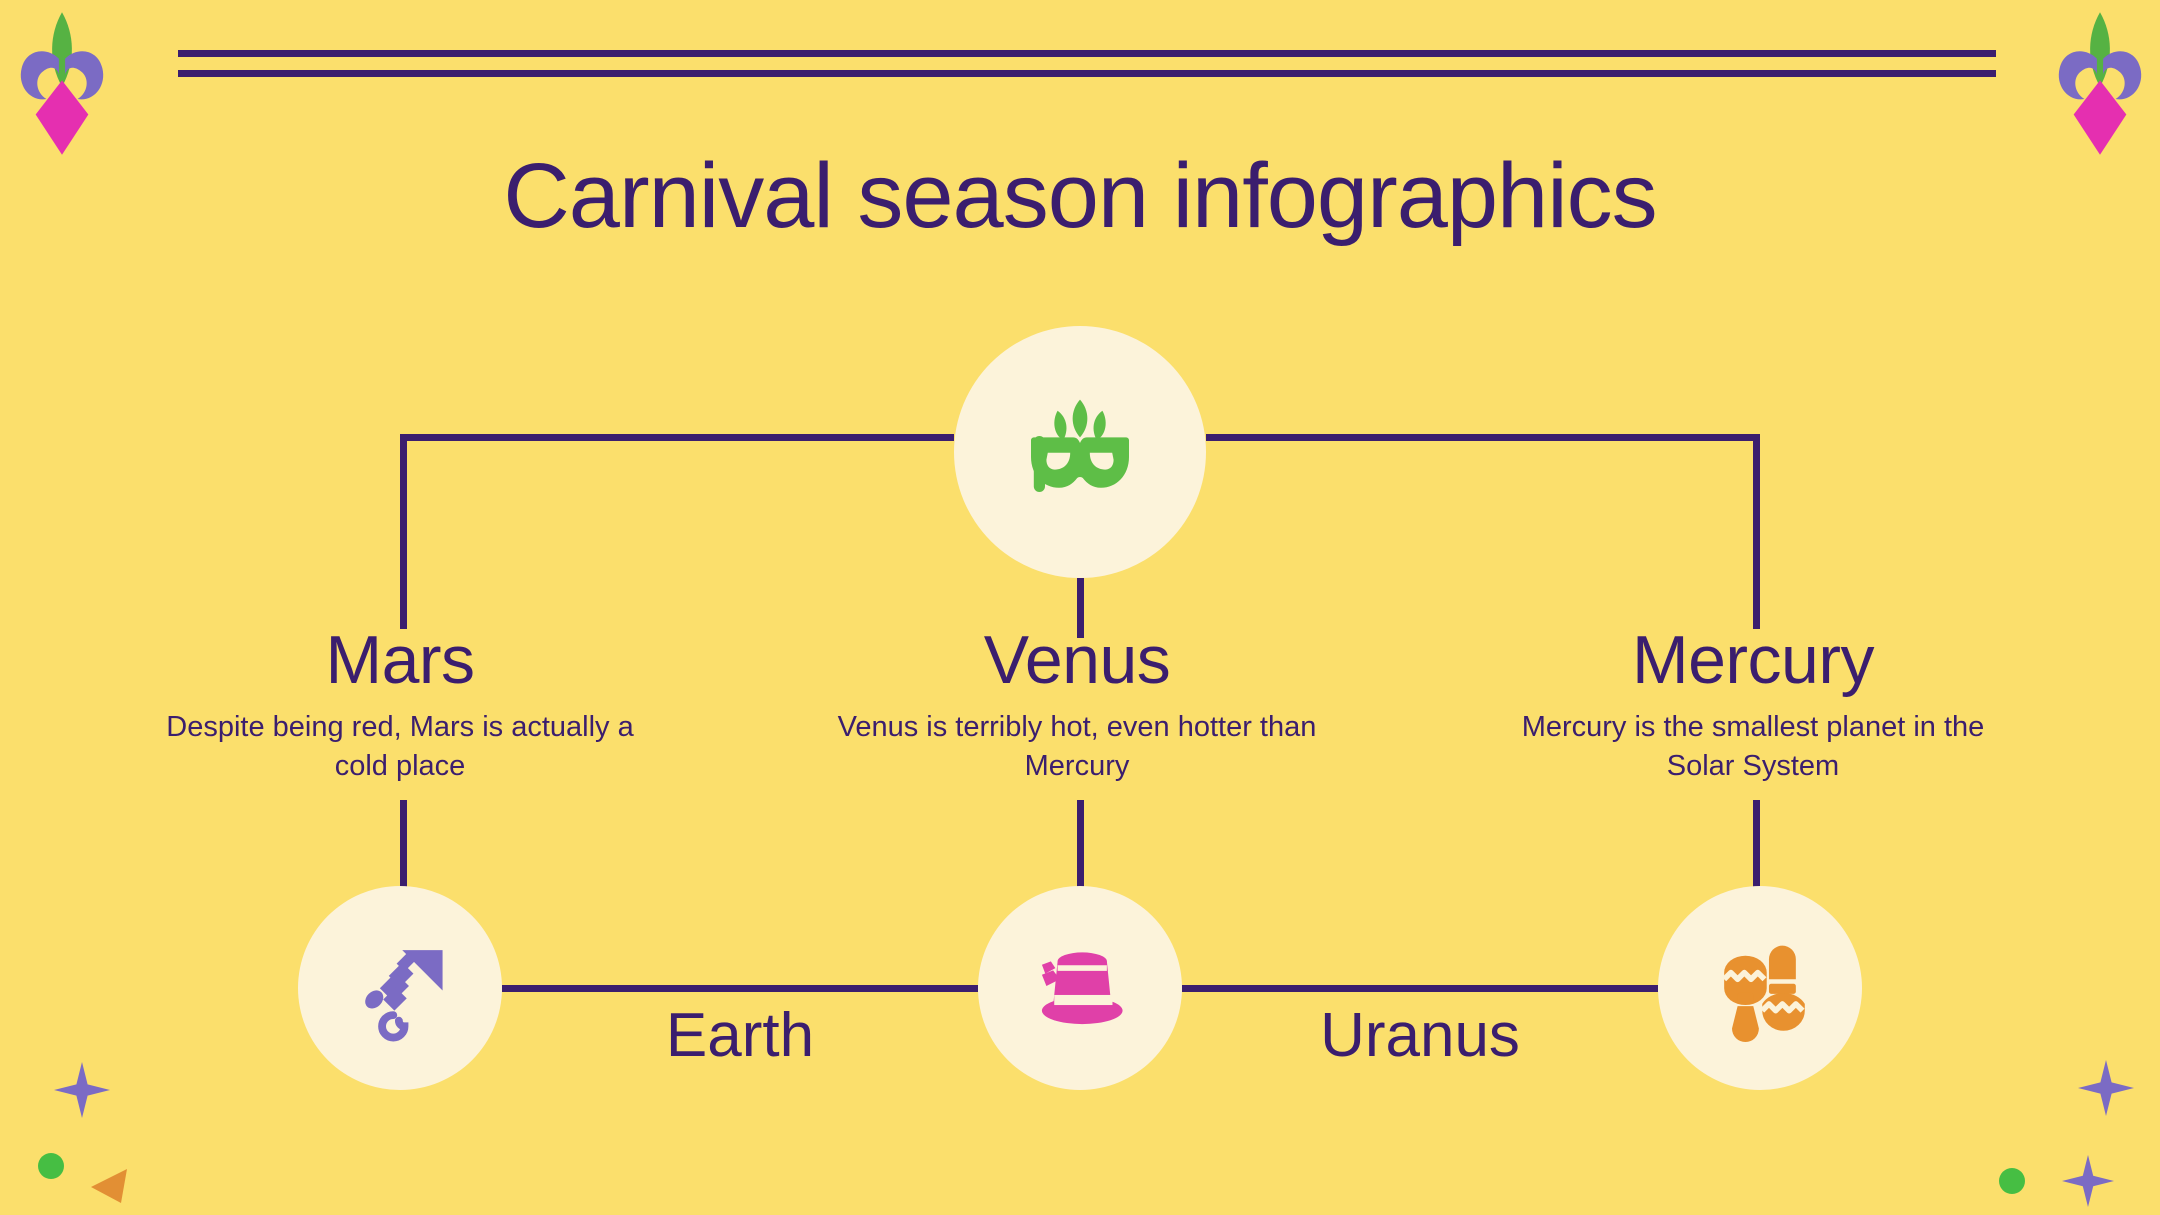 The image size is (2160, 1215). I want to click on confetti-dot-icon-bottom-right, so click(2012, 1181).